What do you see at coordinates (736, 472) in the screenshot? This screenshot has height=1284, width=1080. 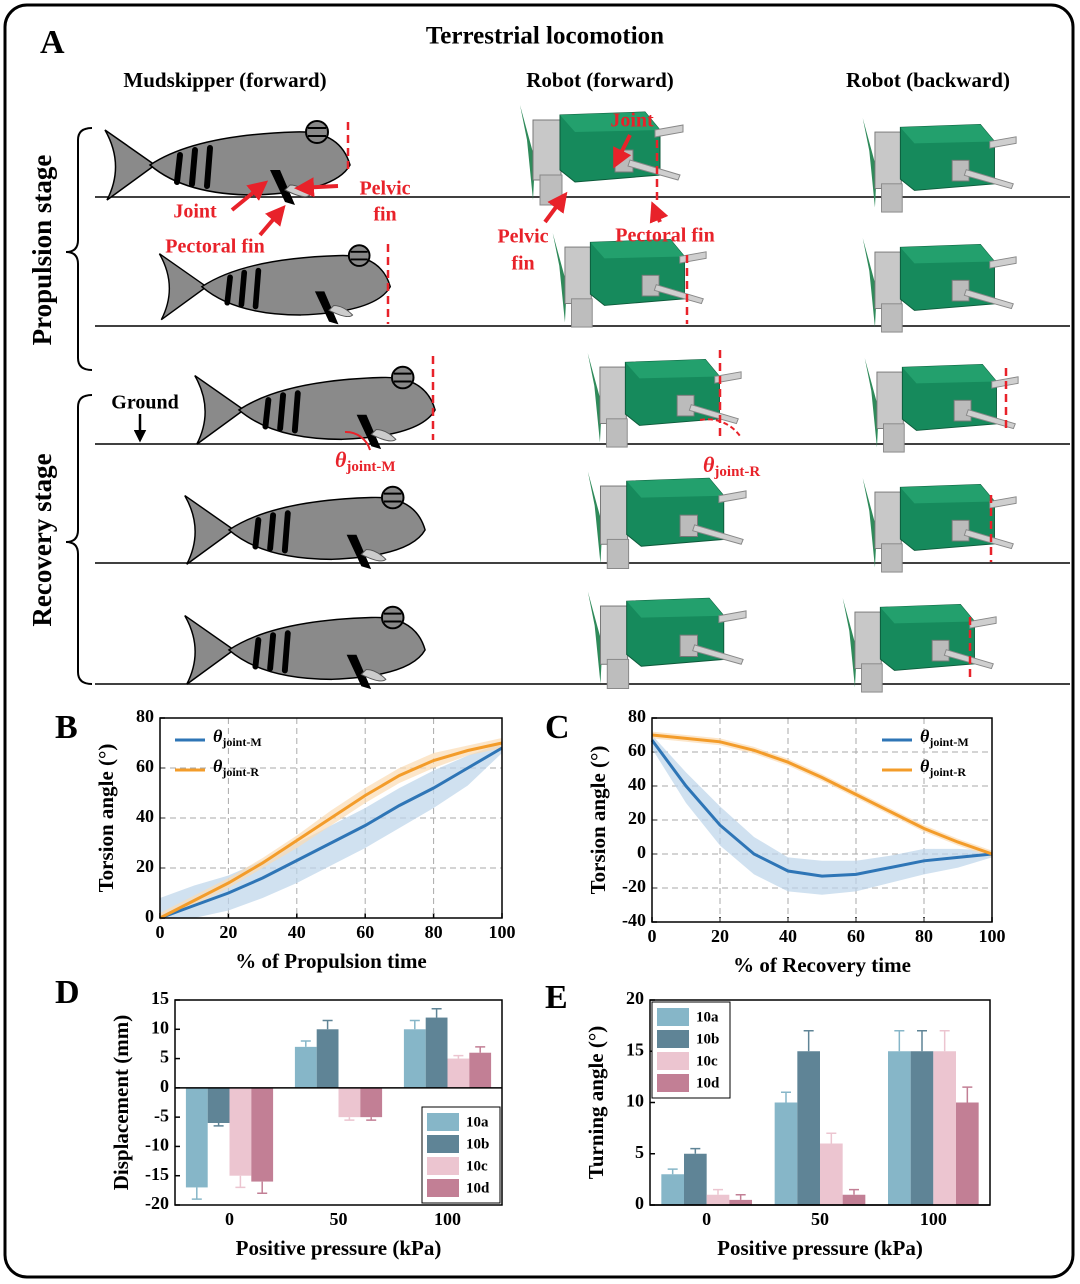 I see `theta-subscript: joint-R` at bounding box center [736, 472].